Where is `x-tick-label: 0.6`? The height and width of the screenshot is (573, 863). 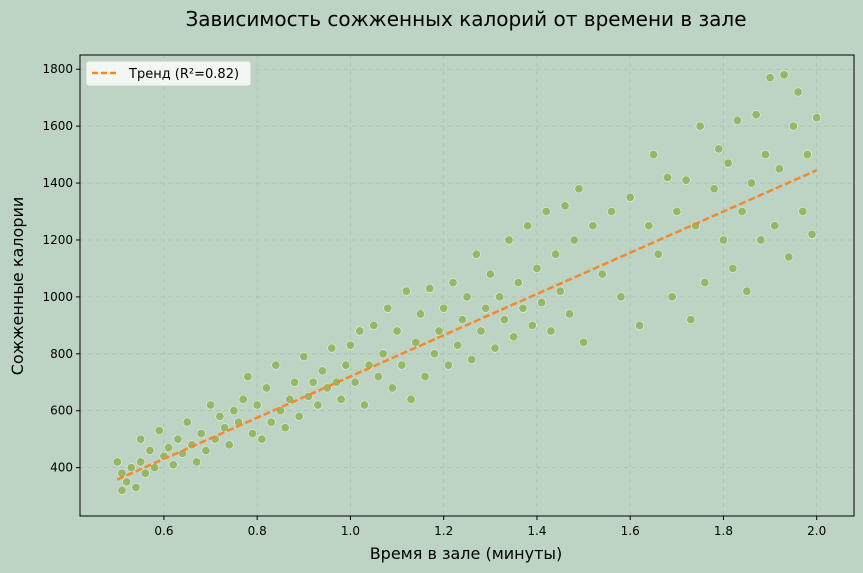 x-tick-label: 0.6 is located at coordinates (163, 531).